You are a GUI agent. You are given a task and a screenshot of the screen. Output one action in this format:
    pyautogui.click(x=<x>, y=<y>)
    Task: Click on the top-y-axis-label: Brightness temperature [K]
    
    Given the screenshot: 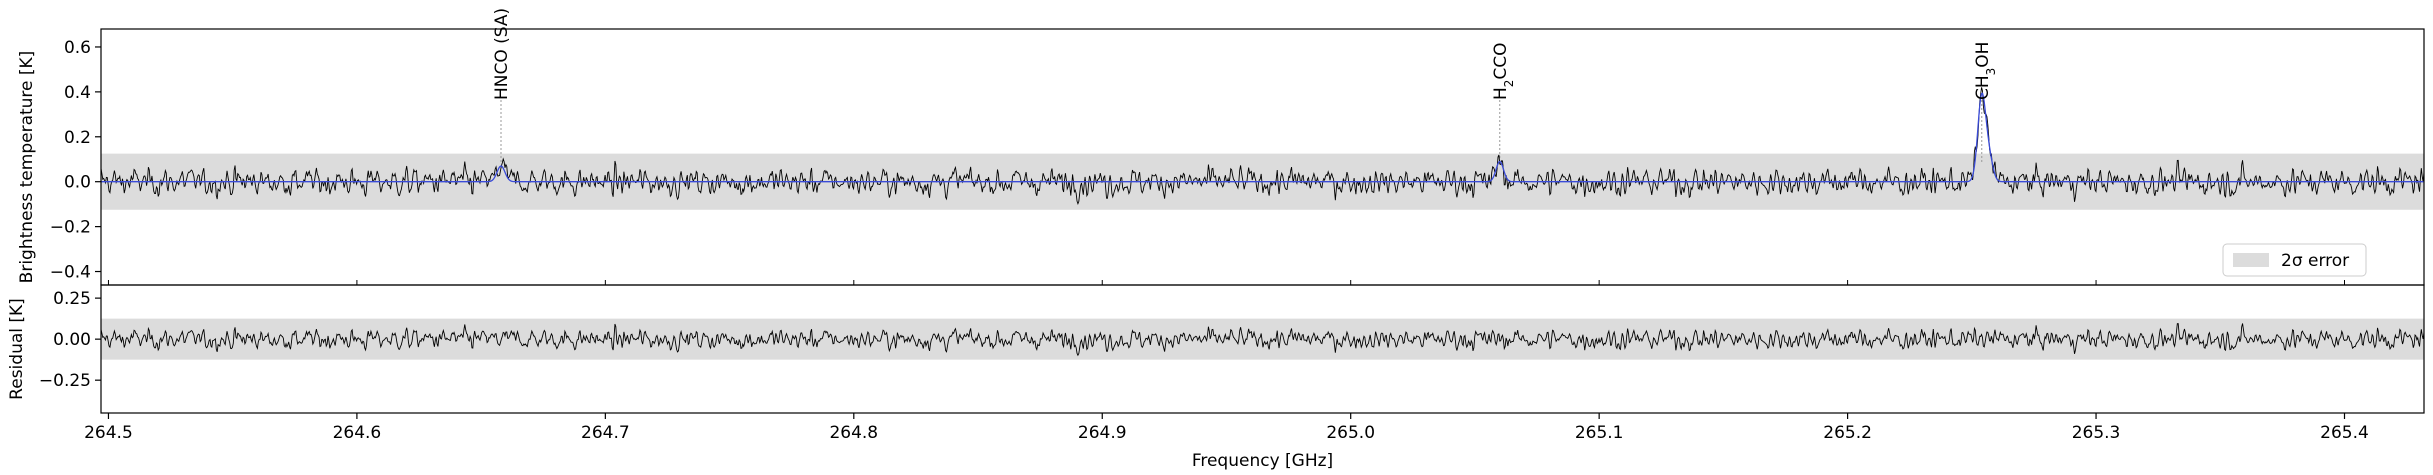 What is the action you would take?
    pyautogui.click(x=27, y=167)
    